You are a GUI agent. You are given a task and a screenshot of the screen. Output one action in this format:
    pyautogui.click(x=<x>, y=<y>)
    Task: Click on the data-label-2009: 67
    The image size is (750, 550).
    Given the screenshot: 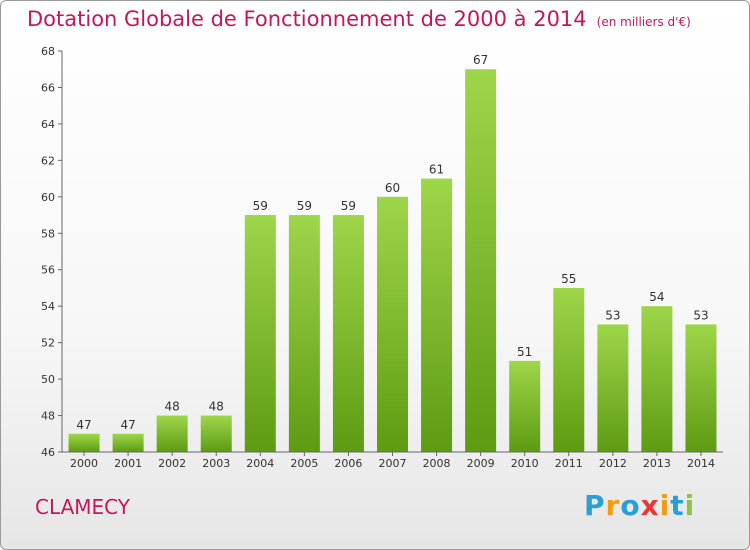 What is the action you would take?
    pyautogui.click(x=480, y=60)
    